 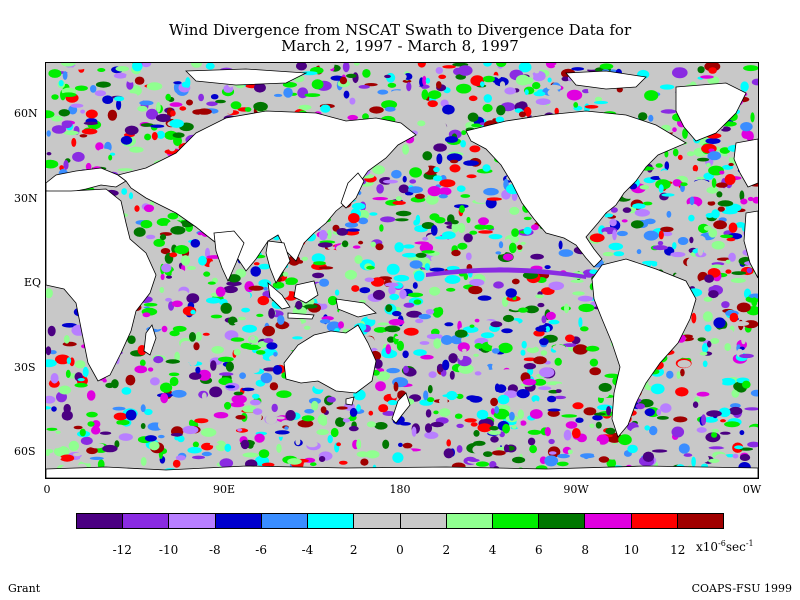 I want to click on colorbar-tick-label: 2, so click(x=446, y=550).